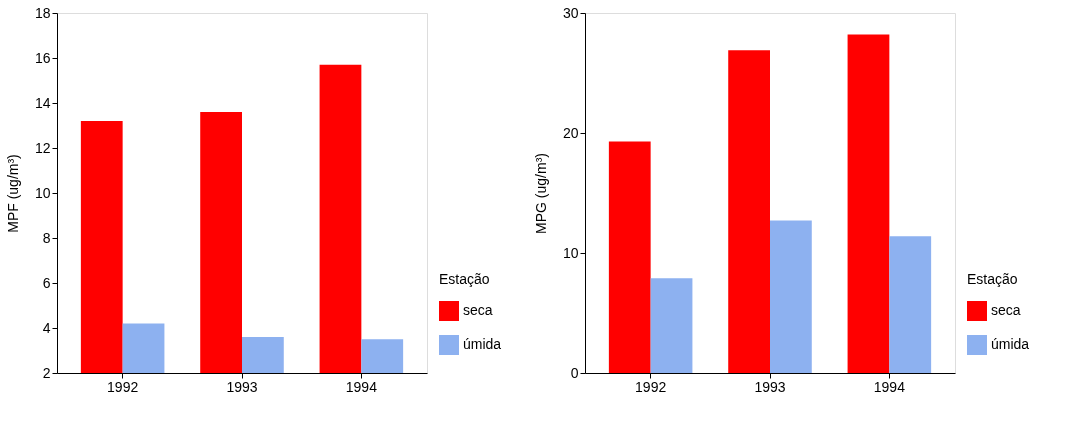  I want to click on y-tick-label: 30, so click(570, 12).